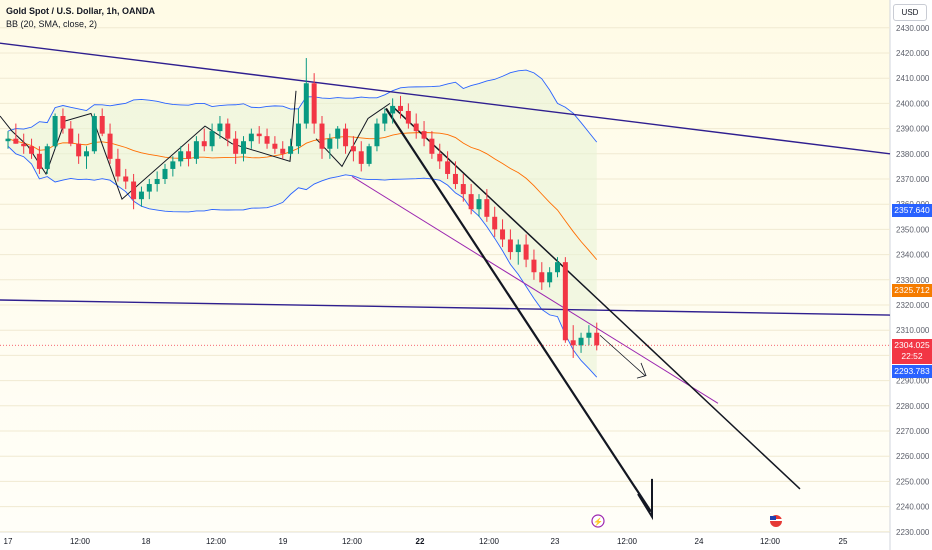 This screenshot has height=550, width=932. What do you see at coordinates (913, 481) in the screenshot?
I see `price-tick-label: 2250.000` at bounding box center [913, 481].